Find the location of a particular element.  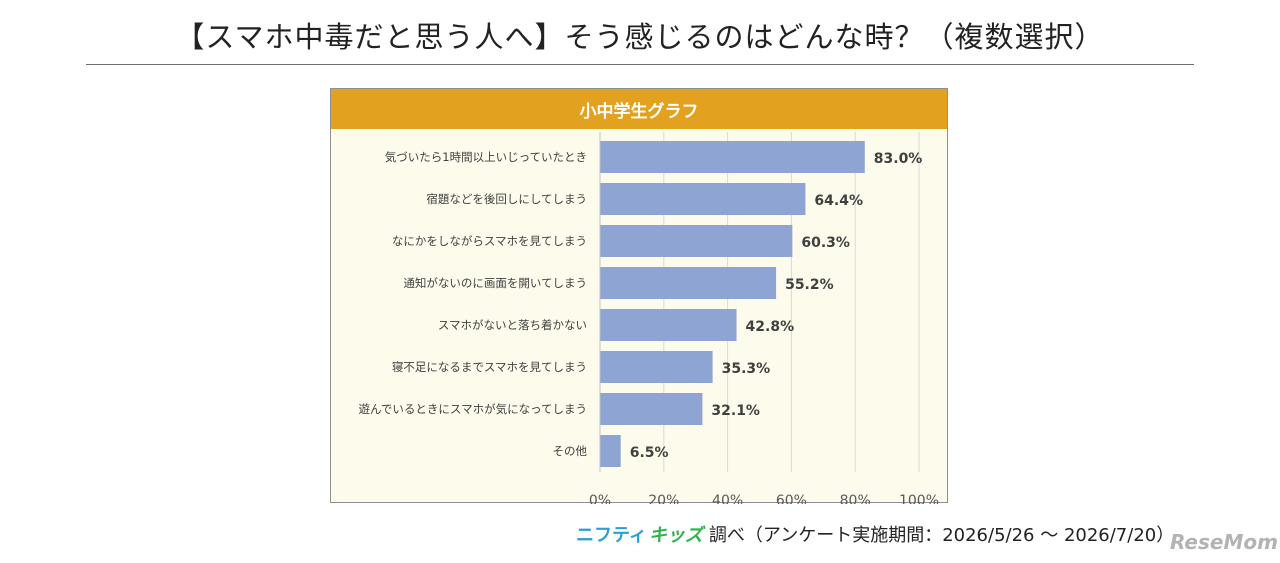

category-label: 寝不足になるまでスマホを見てしまう is located at coordinates (489, 367).